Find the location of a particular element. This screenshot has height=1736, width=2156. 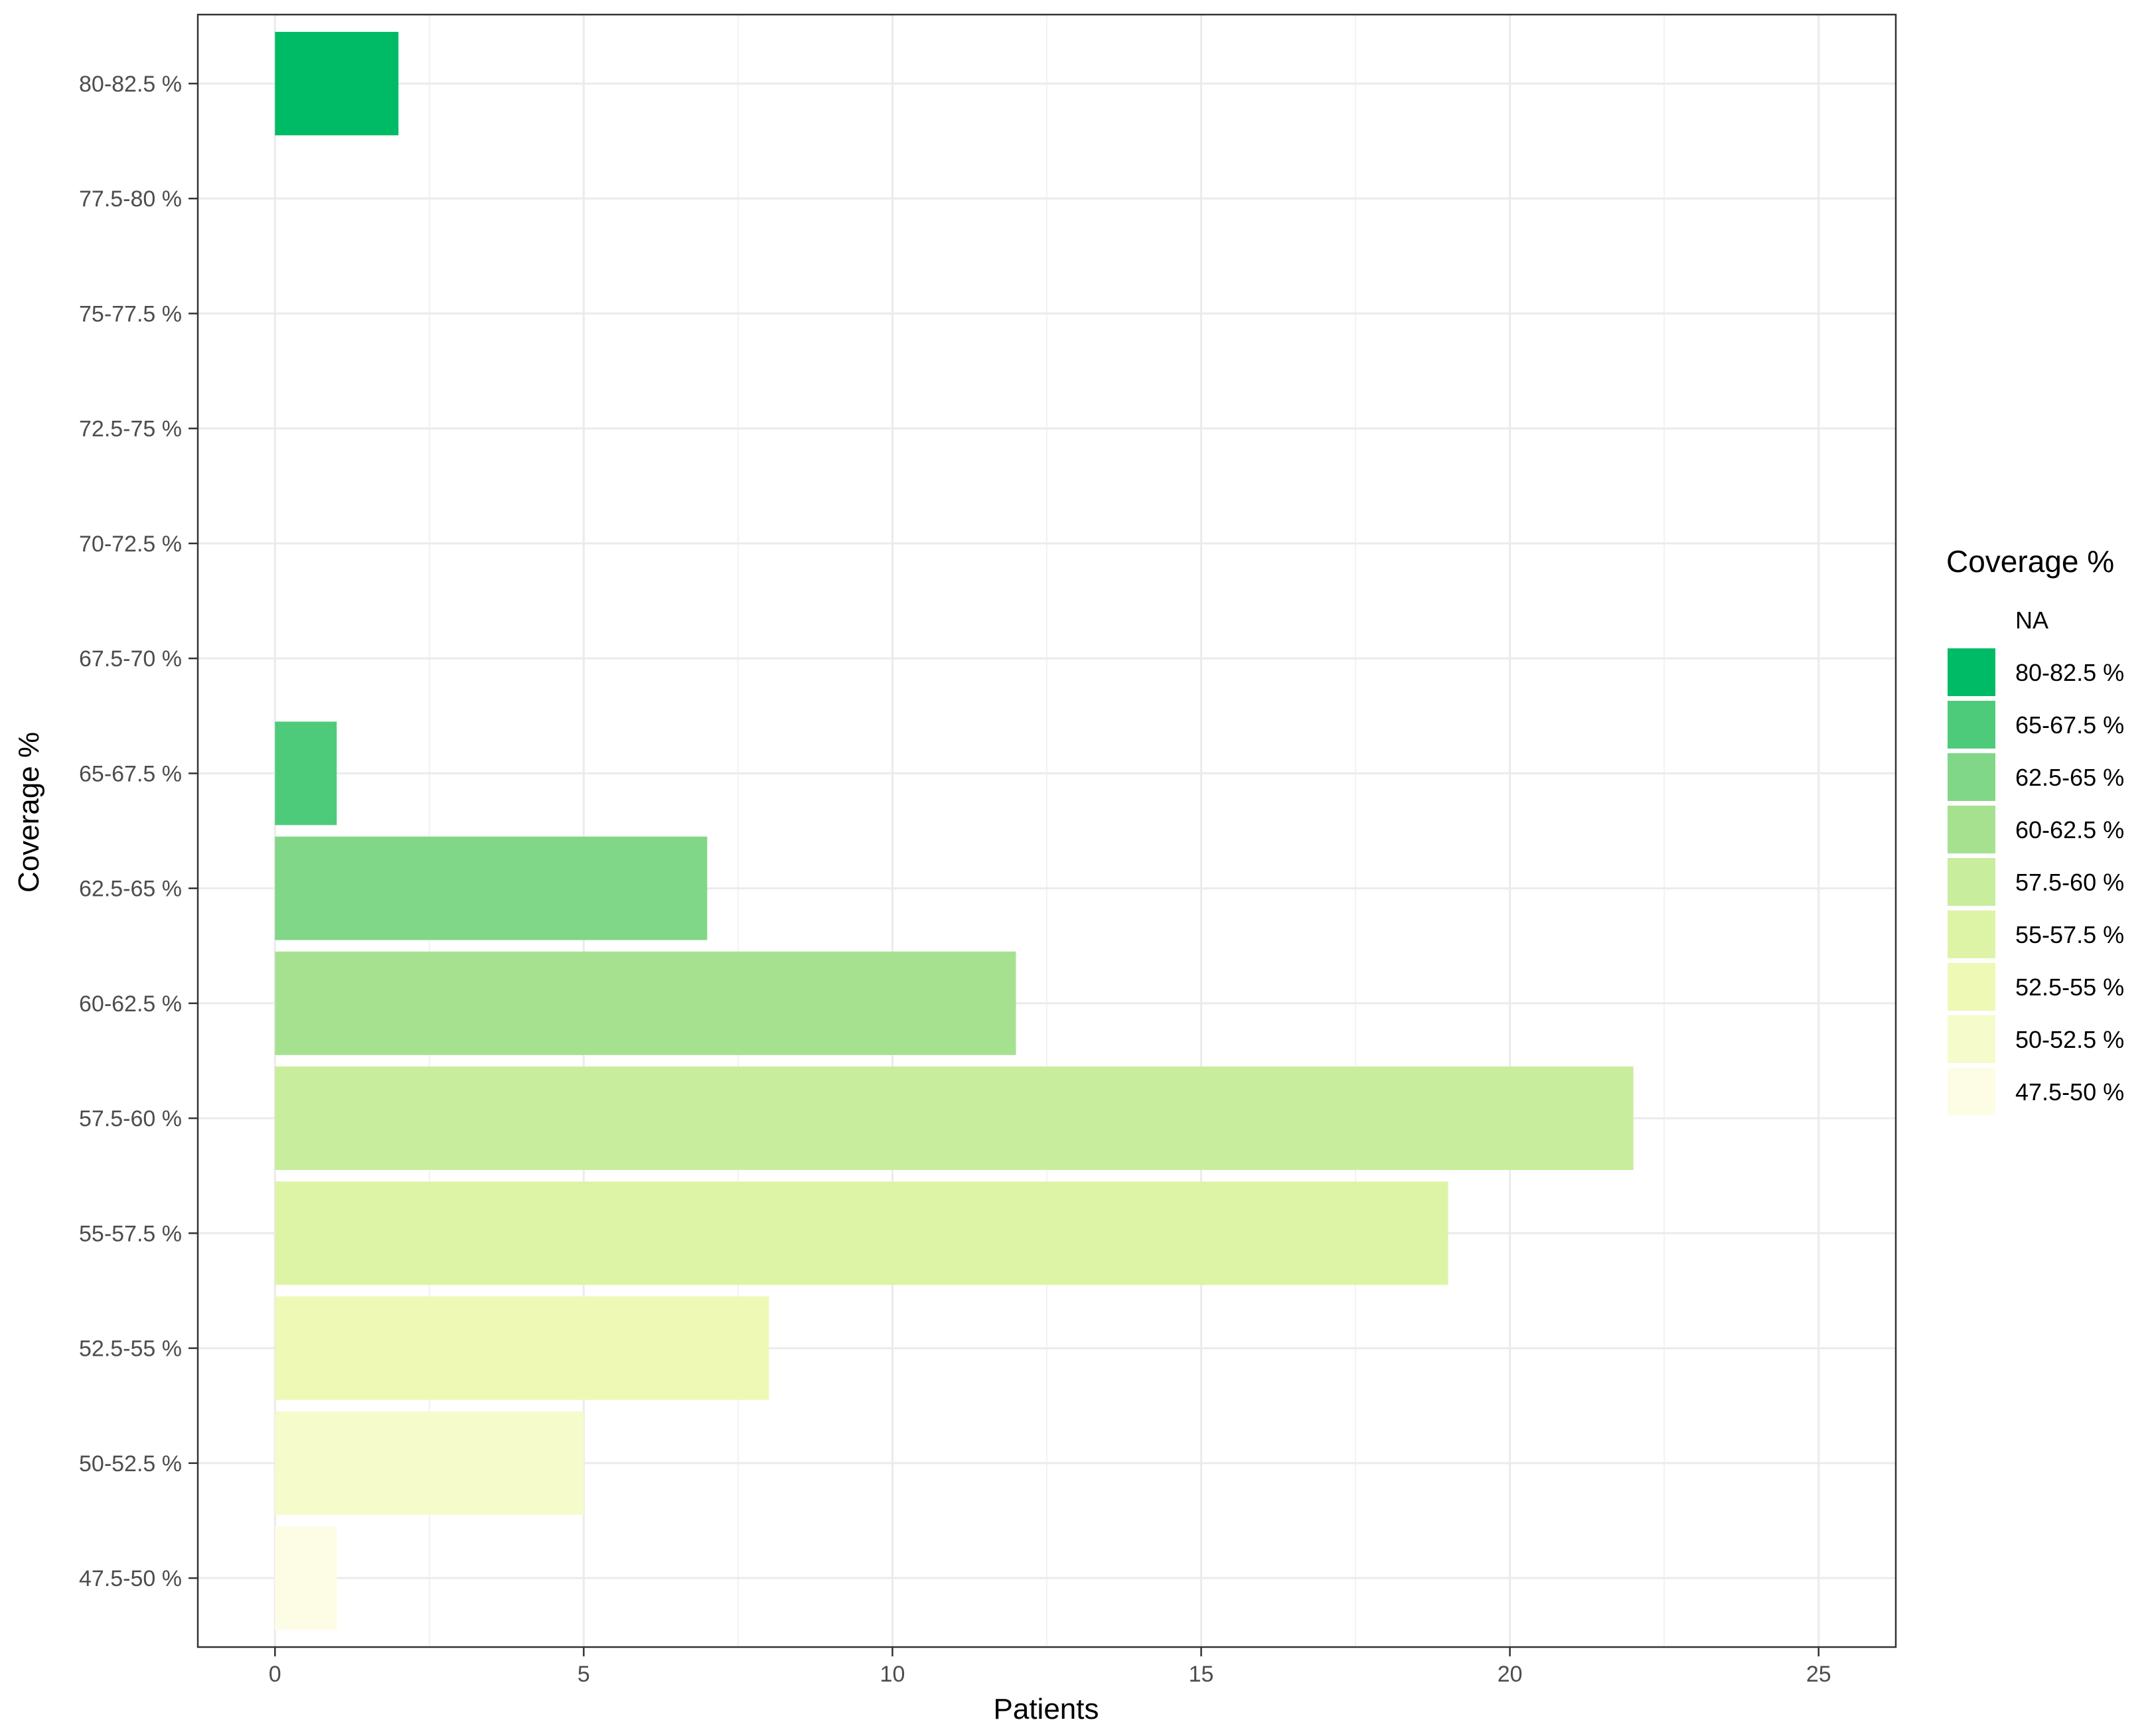

y-tick-label: 80-82.5 % is located at coordinates (131, 85).